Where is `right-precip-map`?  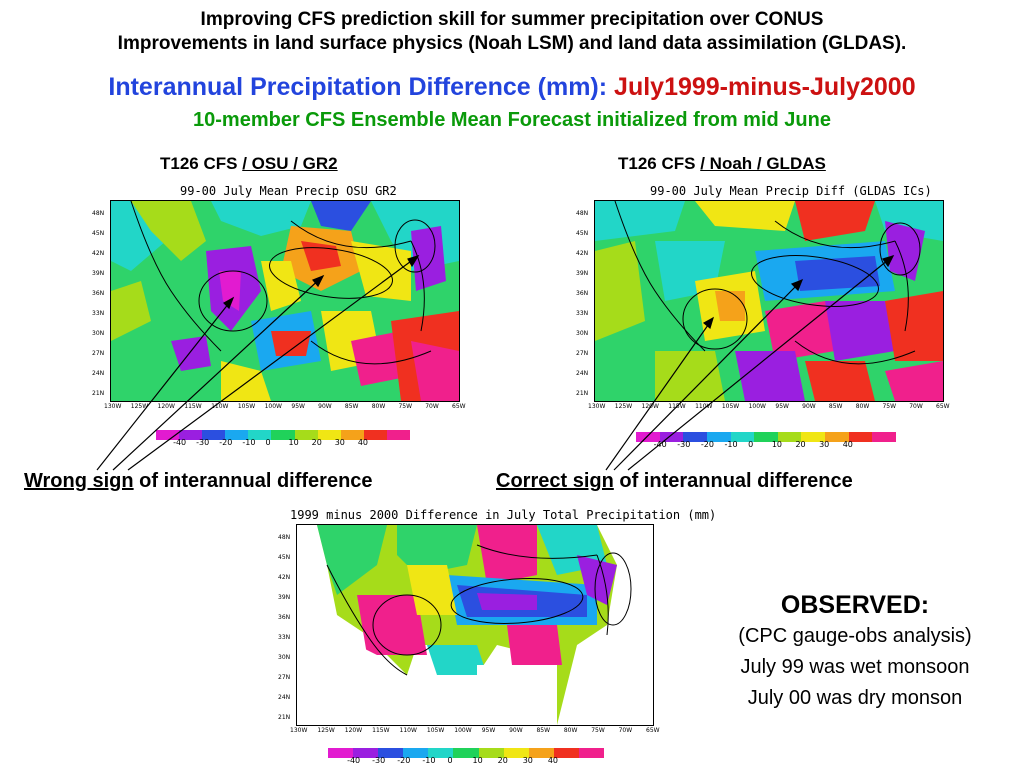
right-precip-map is located at coordinates (769, 301).